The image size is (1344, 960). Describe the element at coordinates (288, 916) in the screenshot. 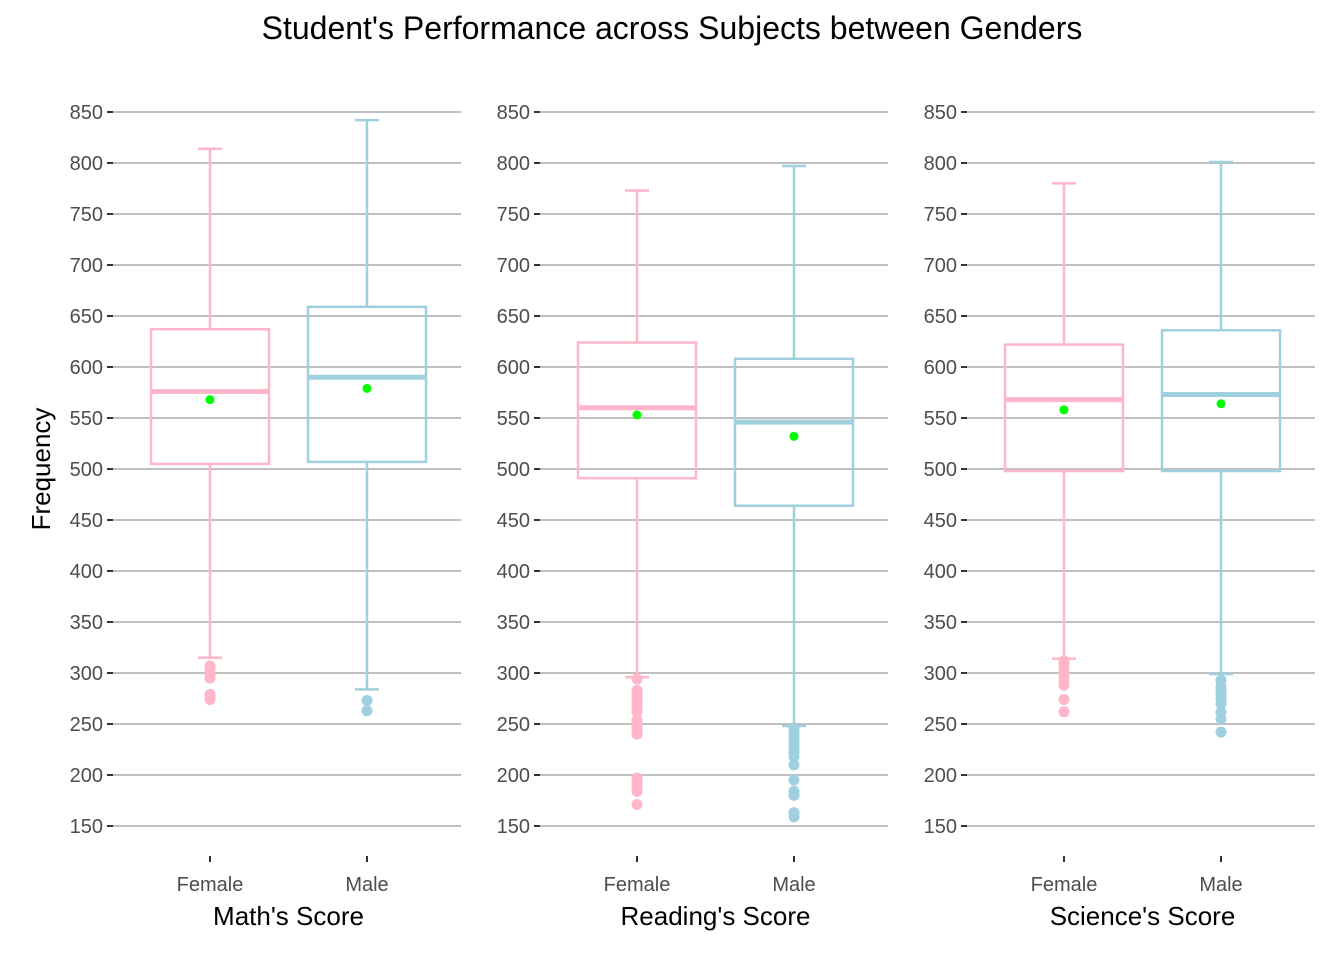

I see `x-axis-title: Math's Score` at that location.